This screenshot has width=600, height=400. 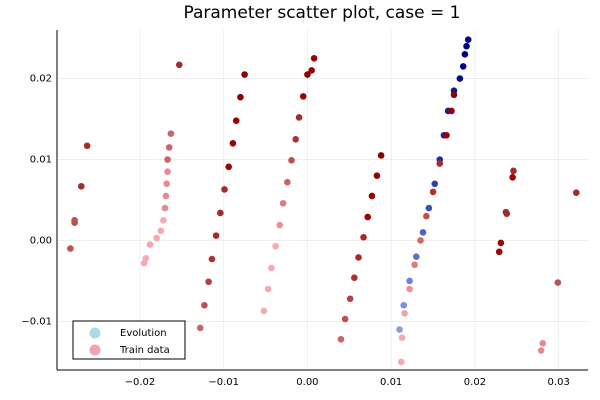 I want to click on x-tick-label: 0.03, so click(x=559, y=382).